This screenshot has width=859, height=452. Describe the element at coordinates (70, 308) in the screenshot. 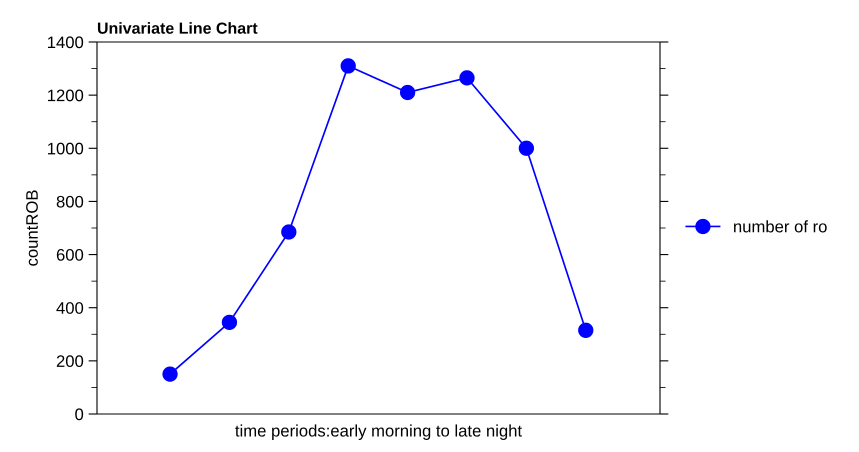

I see `y-tick-label: 400` at that location.